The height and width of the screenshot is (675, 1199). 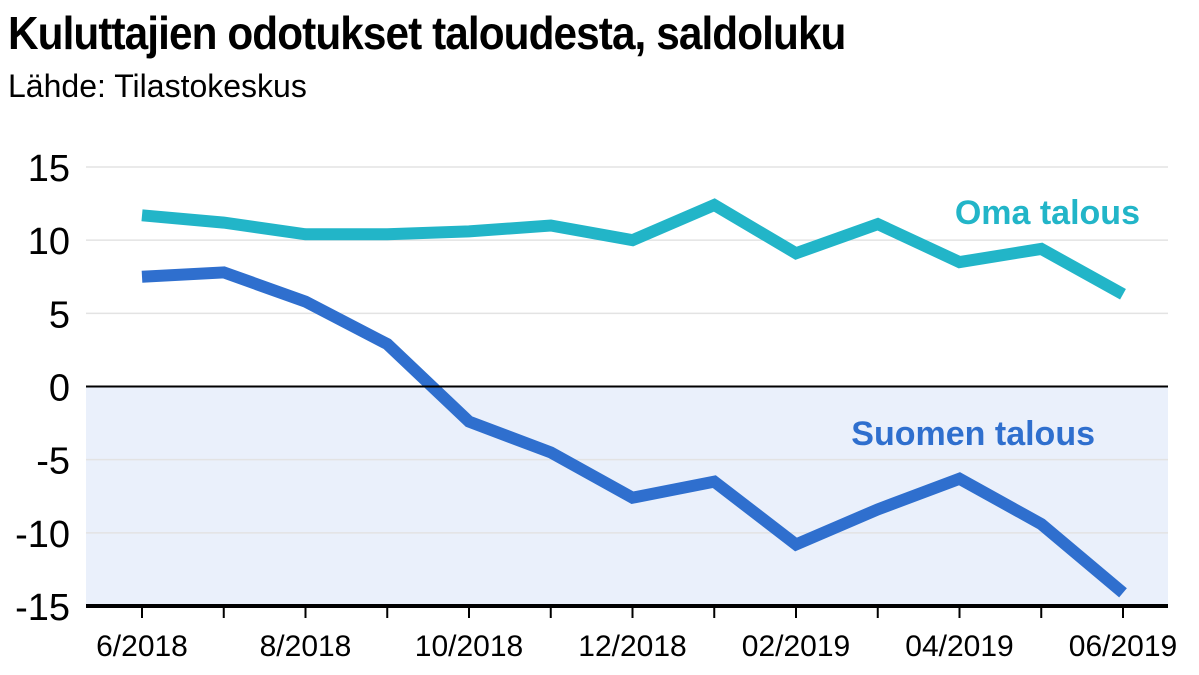 I want to click on y-tick-label: 0, so click(x=59, y=389).